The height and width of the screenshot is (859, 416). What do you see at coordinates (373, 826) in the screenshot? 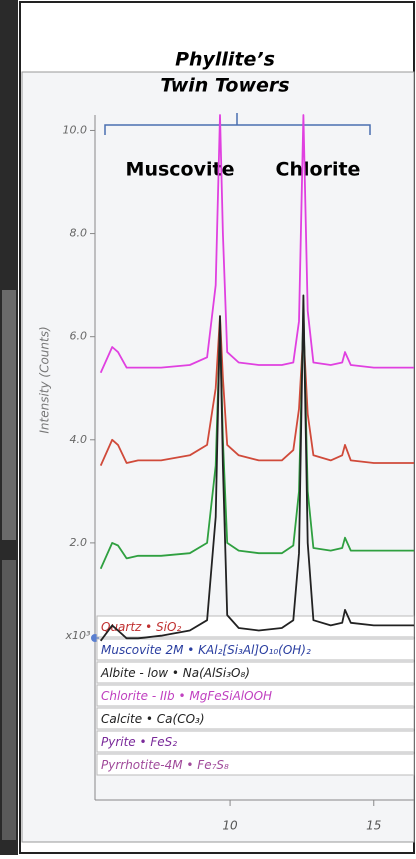
I see `x-tick-label: 15` at bounding box center [373, 826].